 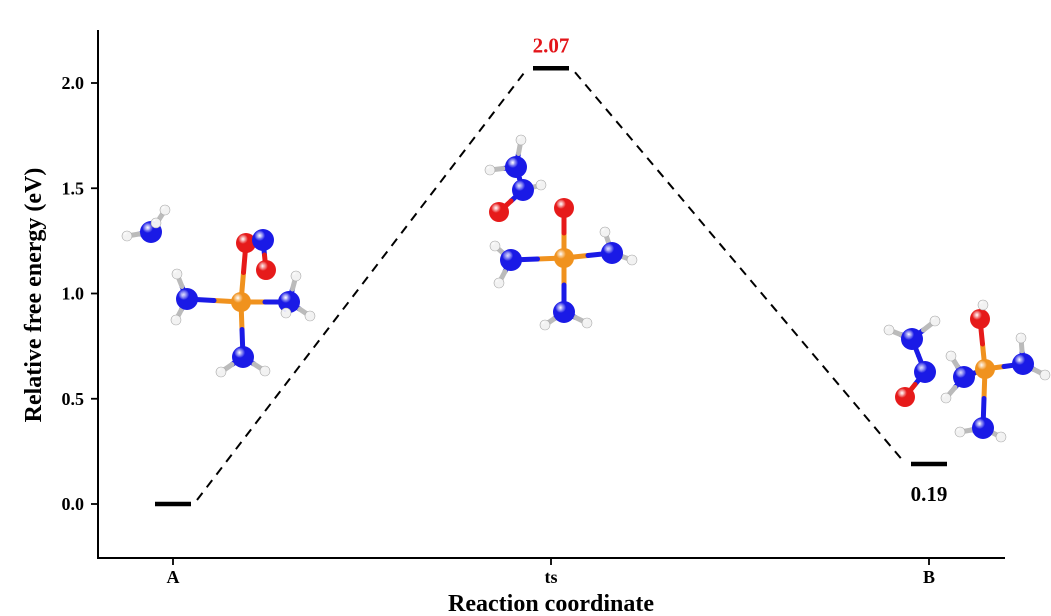 What do you see at coordinates (561, 232) in the screenshot?
I see `molecule-ts` at bounding box center [561, 232].